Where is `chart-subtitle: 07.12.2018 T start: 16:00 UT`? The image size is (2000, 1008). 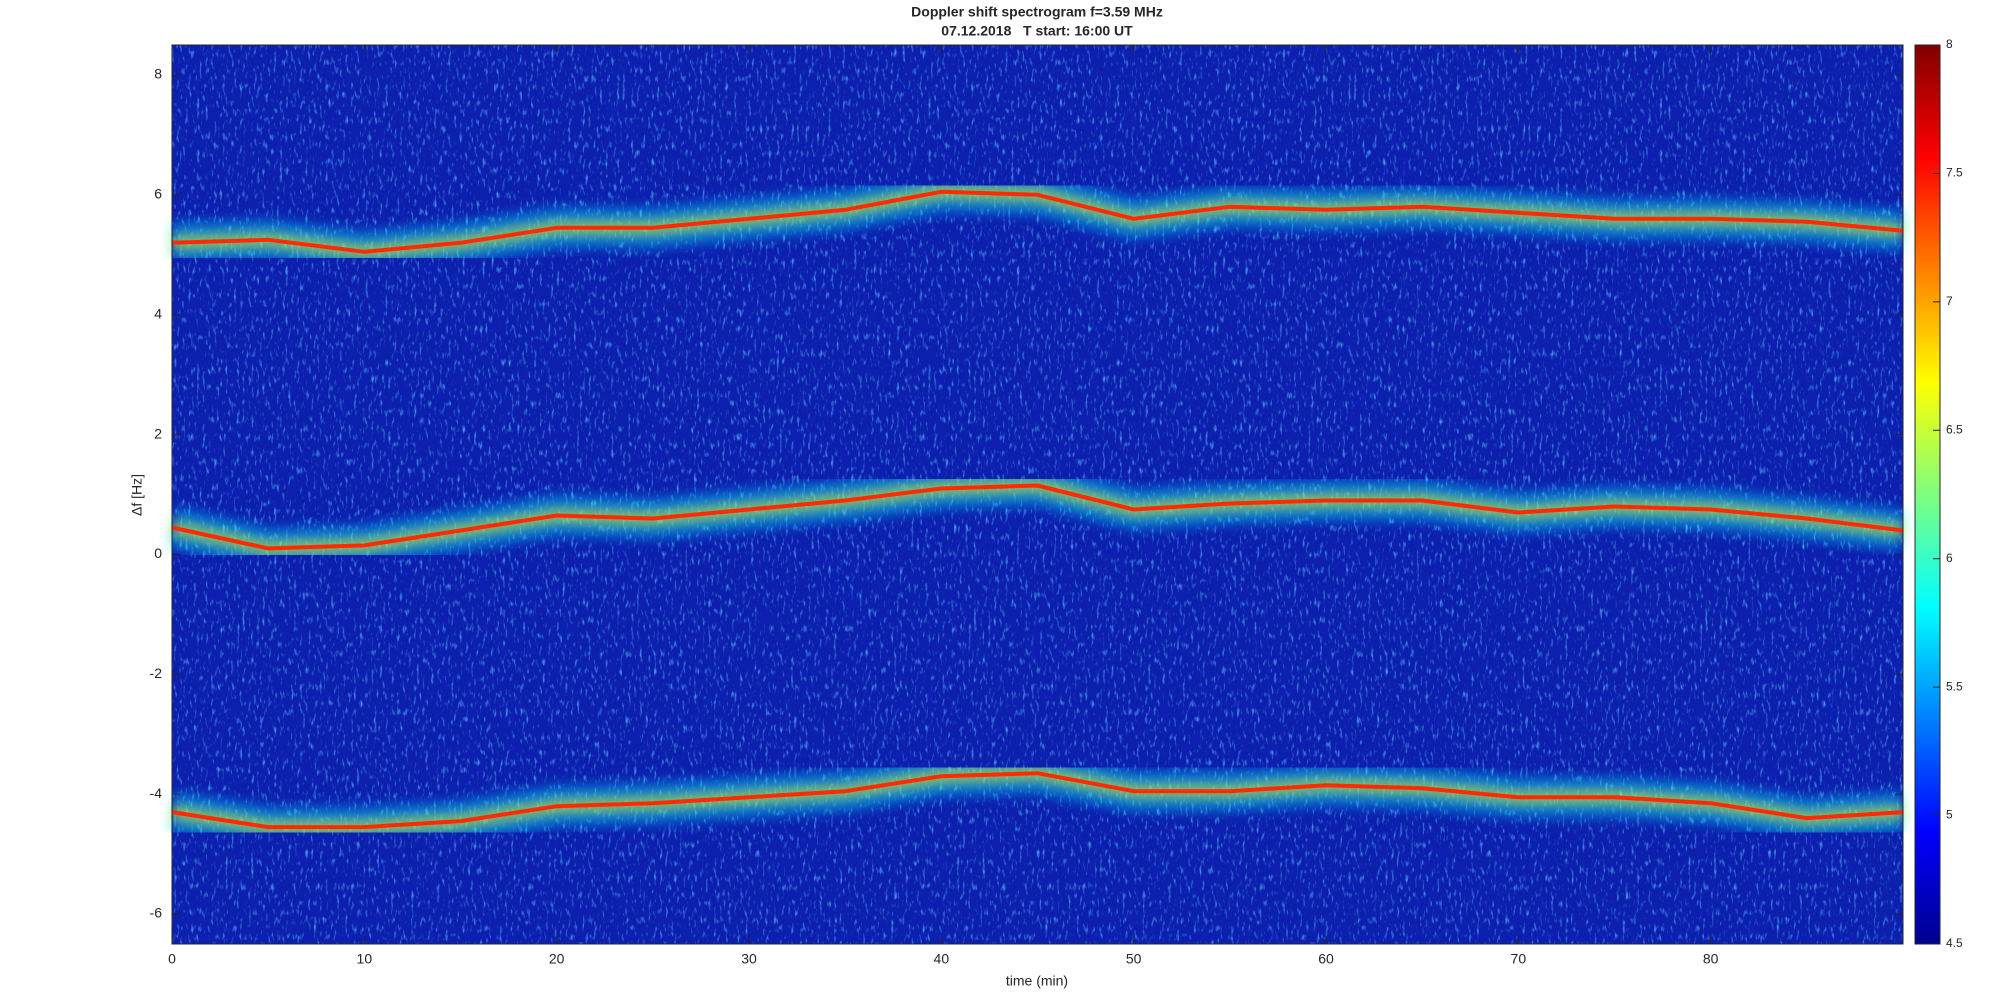
chart-subtitle: 07.12.2018 T start: 16:00 UT is located at coordinates (1037, 31).